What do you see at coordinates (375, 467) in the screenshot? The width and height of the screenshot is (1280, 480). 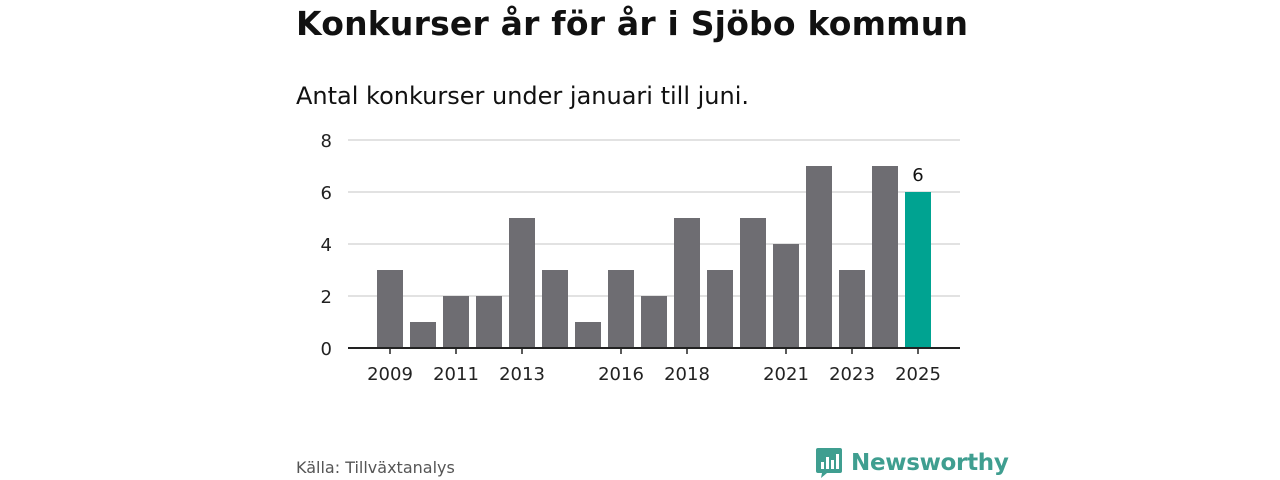 I see `source-note: Källa: Tillväxtanalys` at bounding box center [375, 467].